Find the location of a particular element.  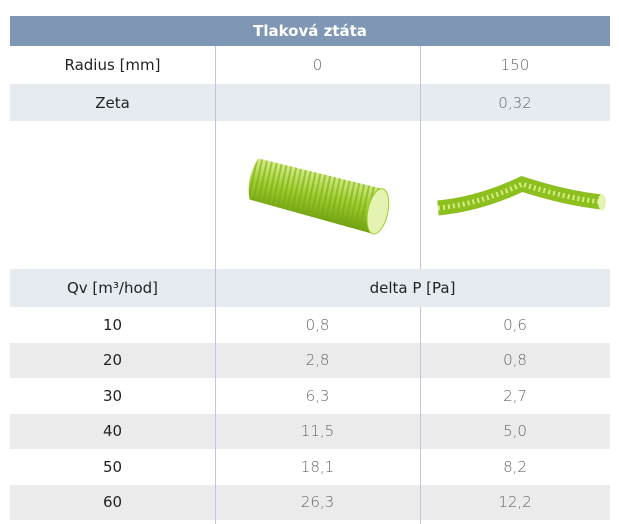

table-cell: 2,8 is located at coordinates (317, 360).